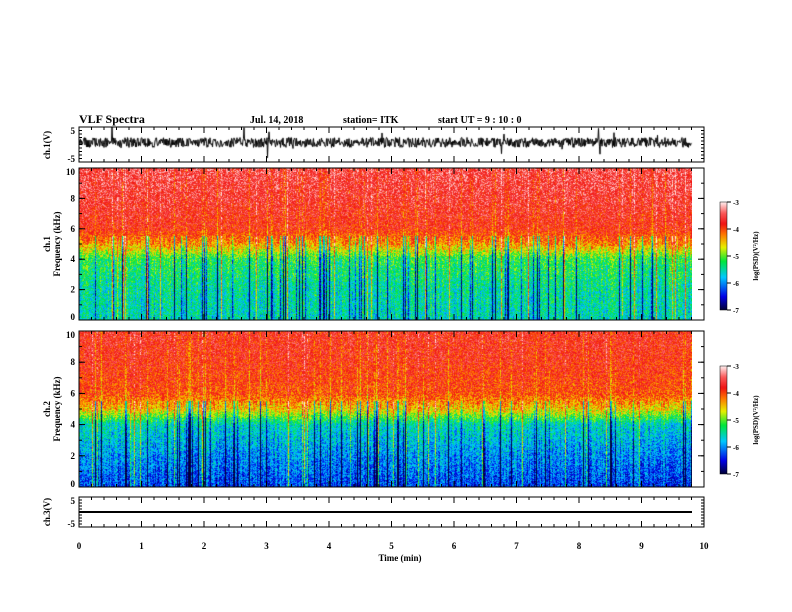  I want to click on ch2-colorbar-gradient, so click(723, 420).